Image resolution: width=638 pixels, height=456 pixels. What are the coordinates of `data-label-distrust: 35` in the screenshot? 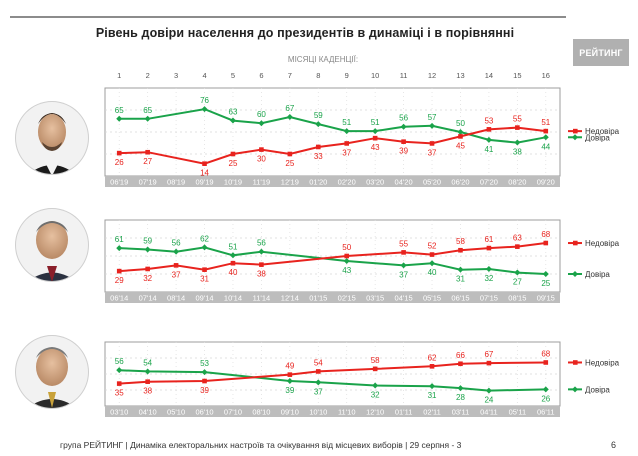 It's located at (119, 393).